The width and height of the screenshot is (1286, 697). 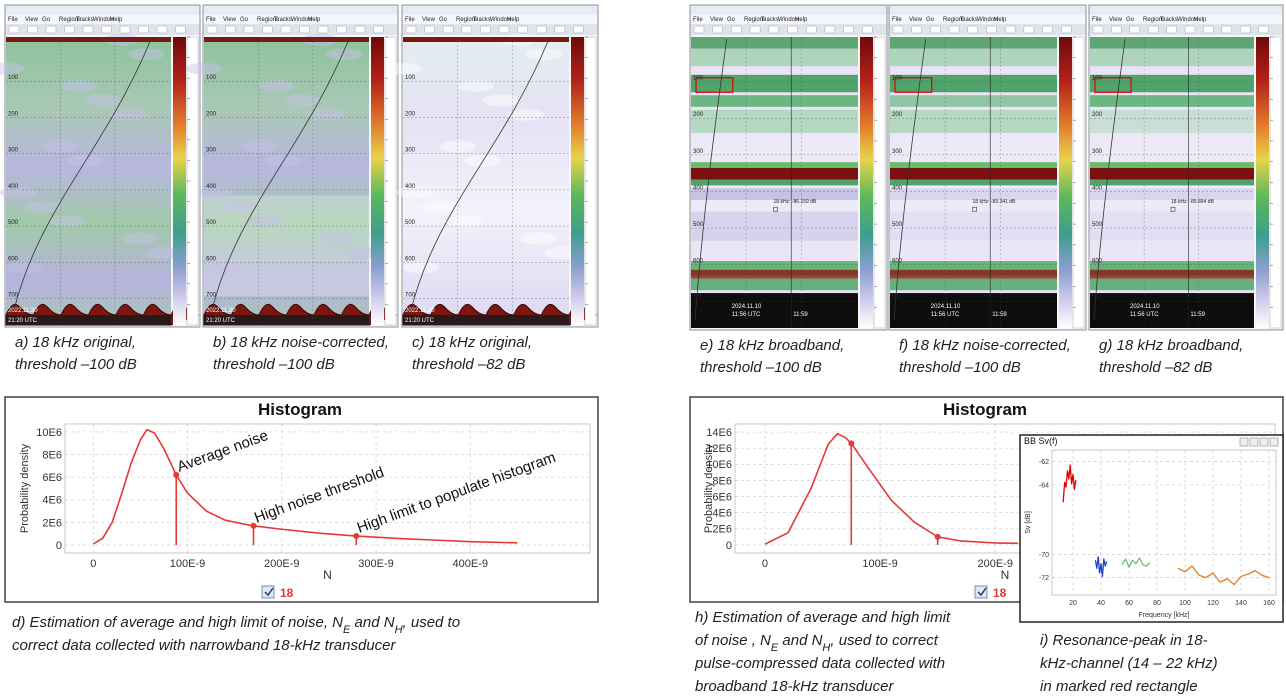 I want to click on x-tick-label: 40, so click(x=1101, y=603).